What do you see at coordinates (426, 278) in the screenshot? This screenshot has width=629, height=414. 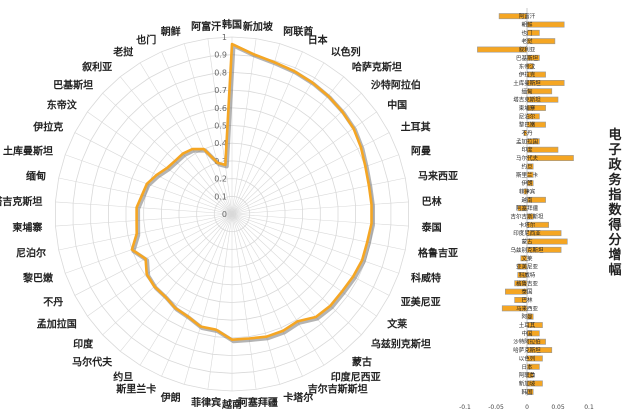 I see `radar-category-label: 科威特` at bounding box center [426, 278].